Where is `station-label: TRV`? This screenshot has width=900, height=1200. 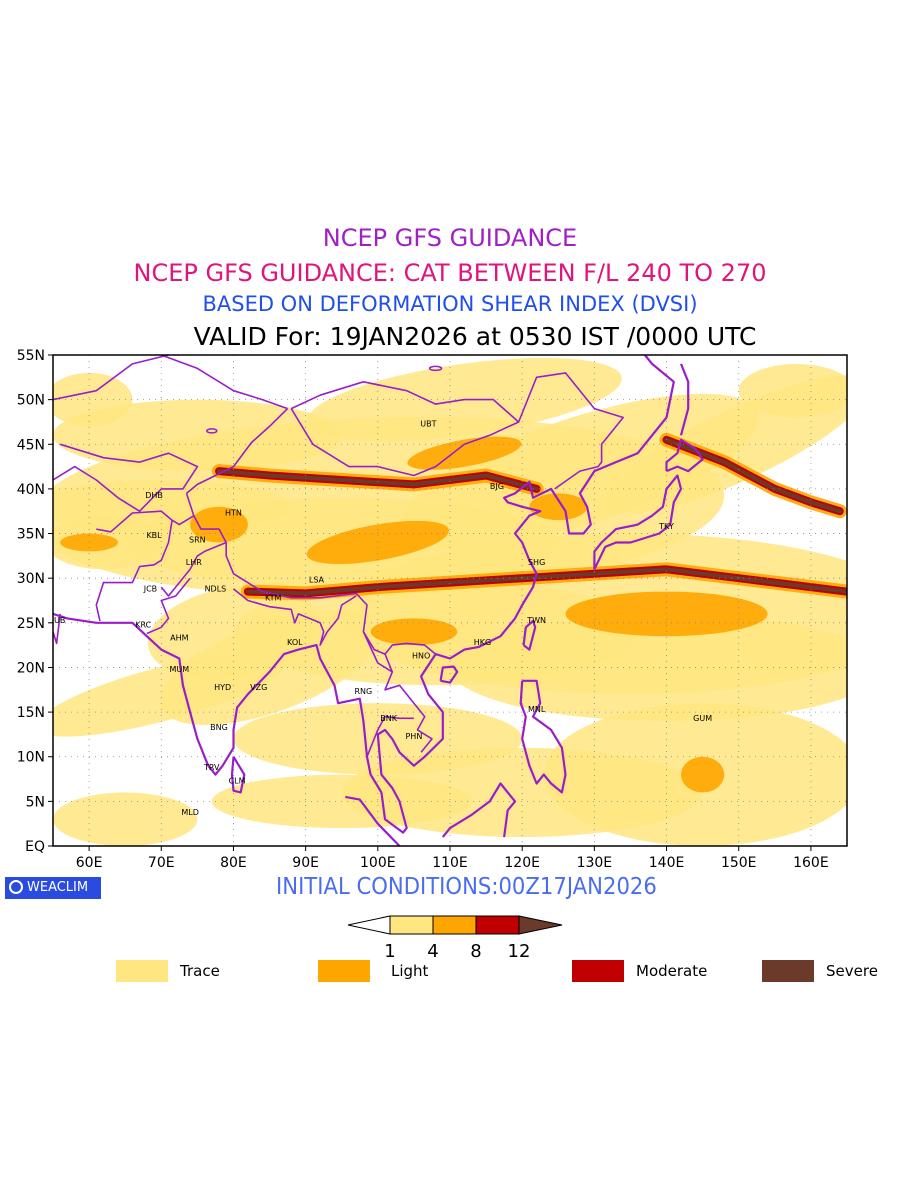 station-label: TRV is located at coordinates (211, 767).